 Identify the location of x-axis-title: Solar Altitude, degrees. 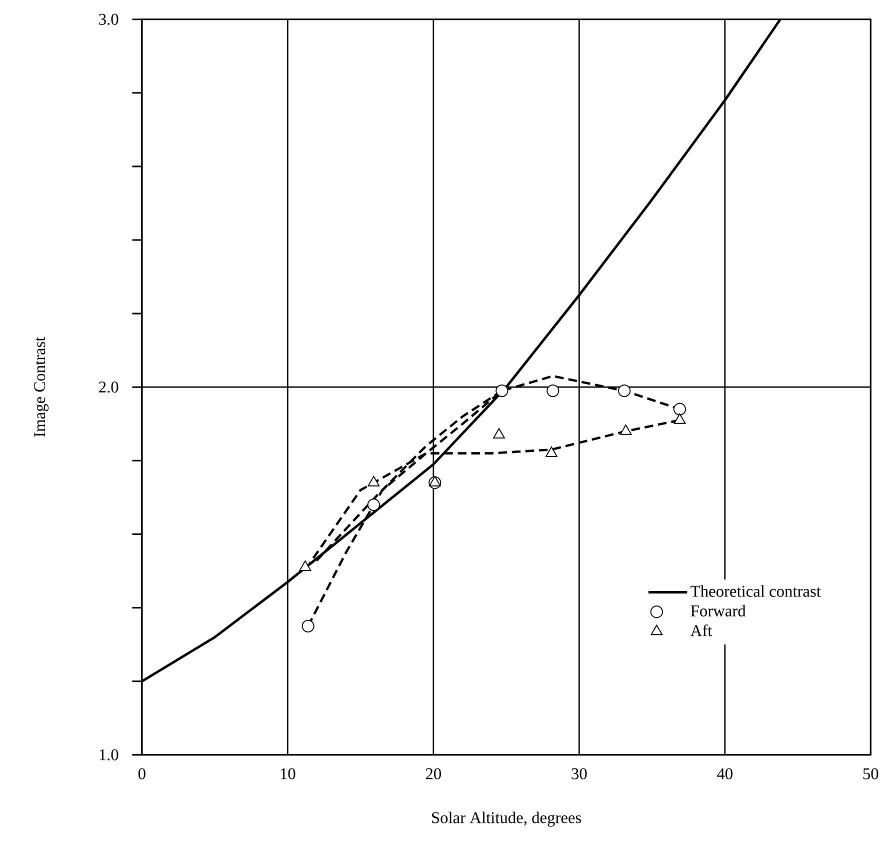
(507, 819).